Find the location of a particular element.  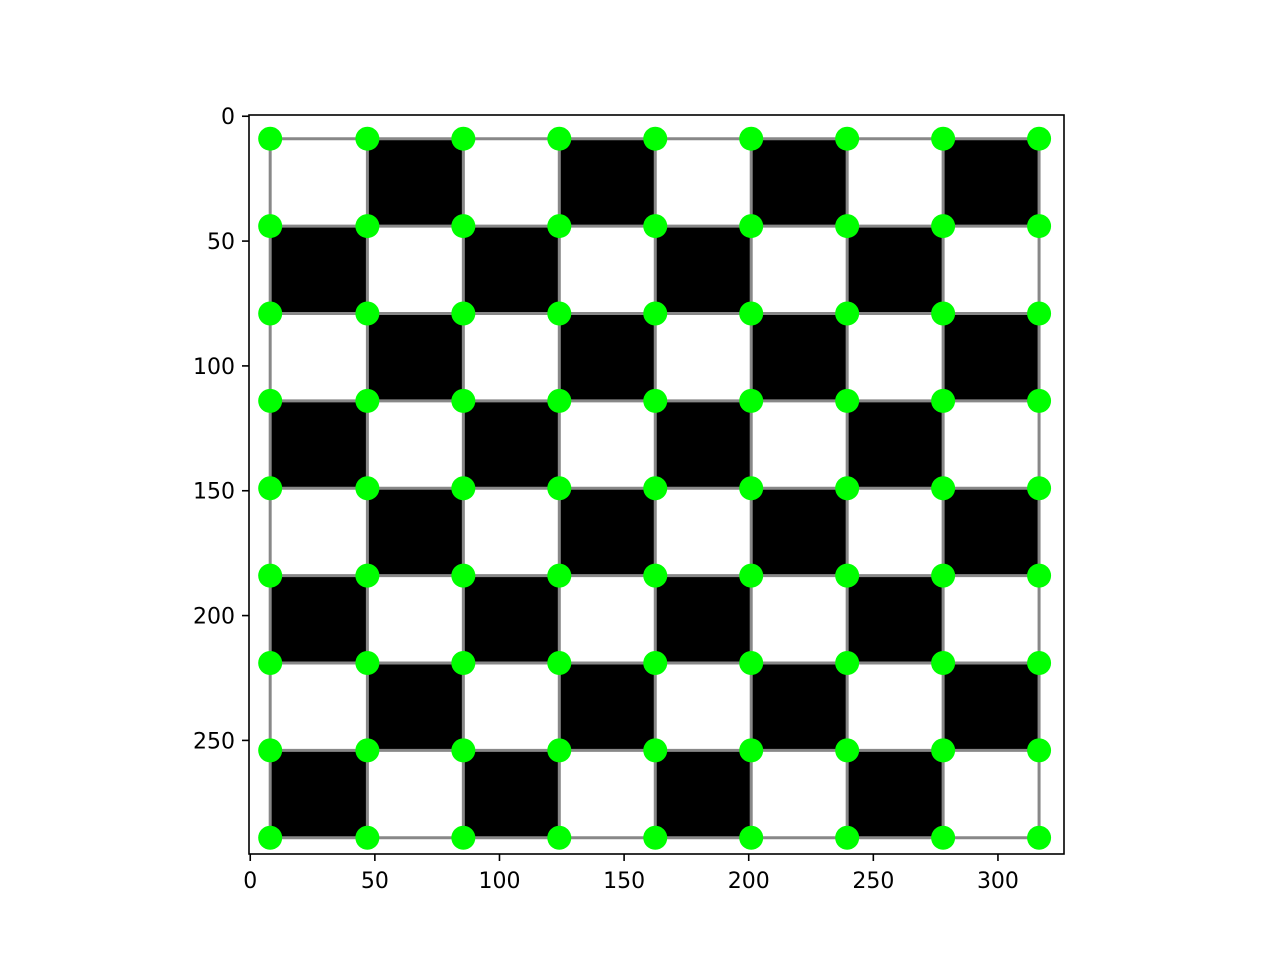

corner-point-r1-c5 is located at coordinates (751, 226).